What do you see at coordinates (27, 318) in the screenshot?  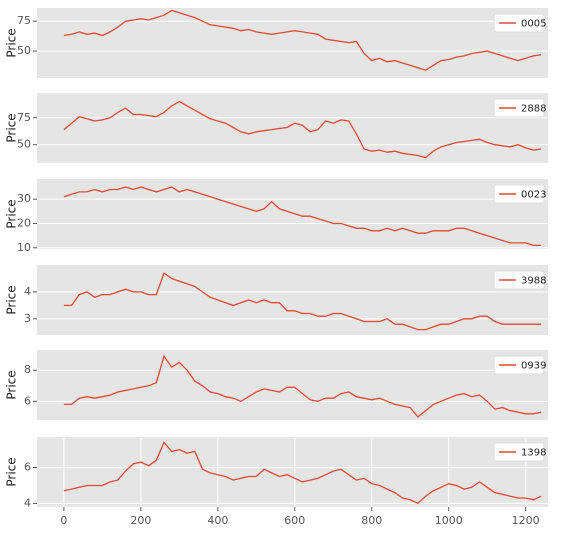 I see `y-tick-label: 3` at bounding box center [27, 318].